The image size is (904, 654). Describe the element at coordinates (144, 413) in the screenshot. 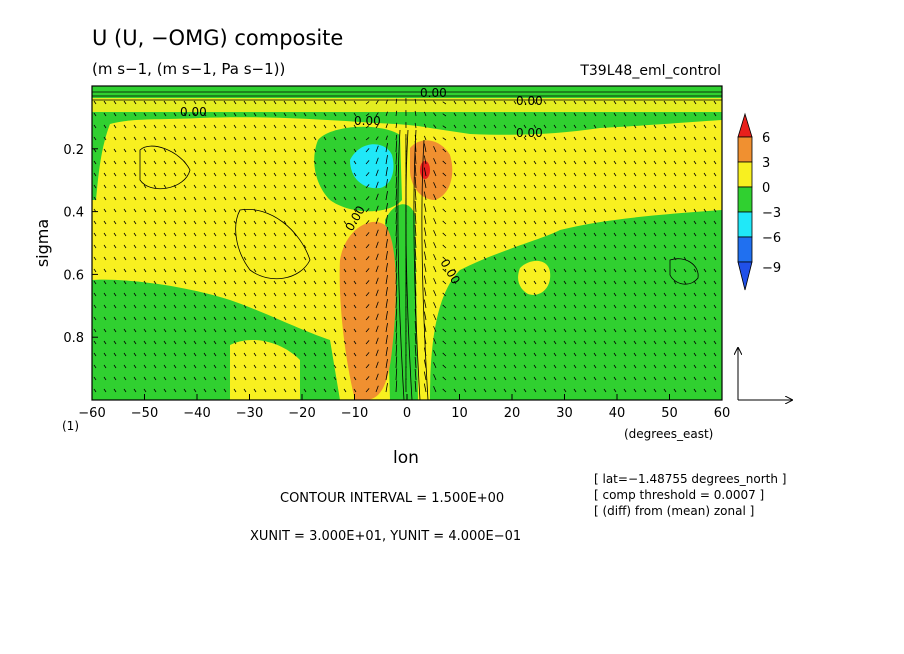

I see `x-tick-label: −50` at that location.